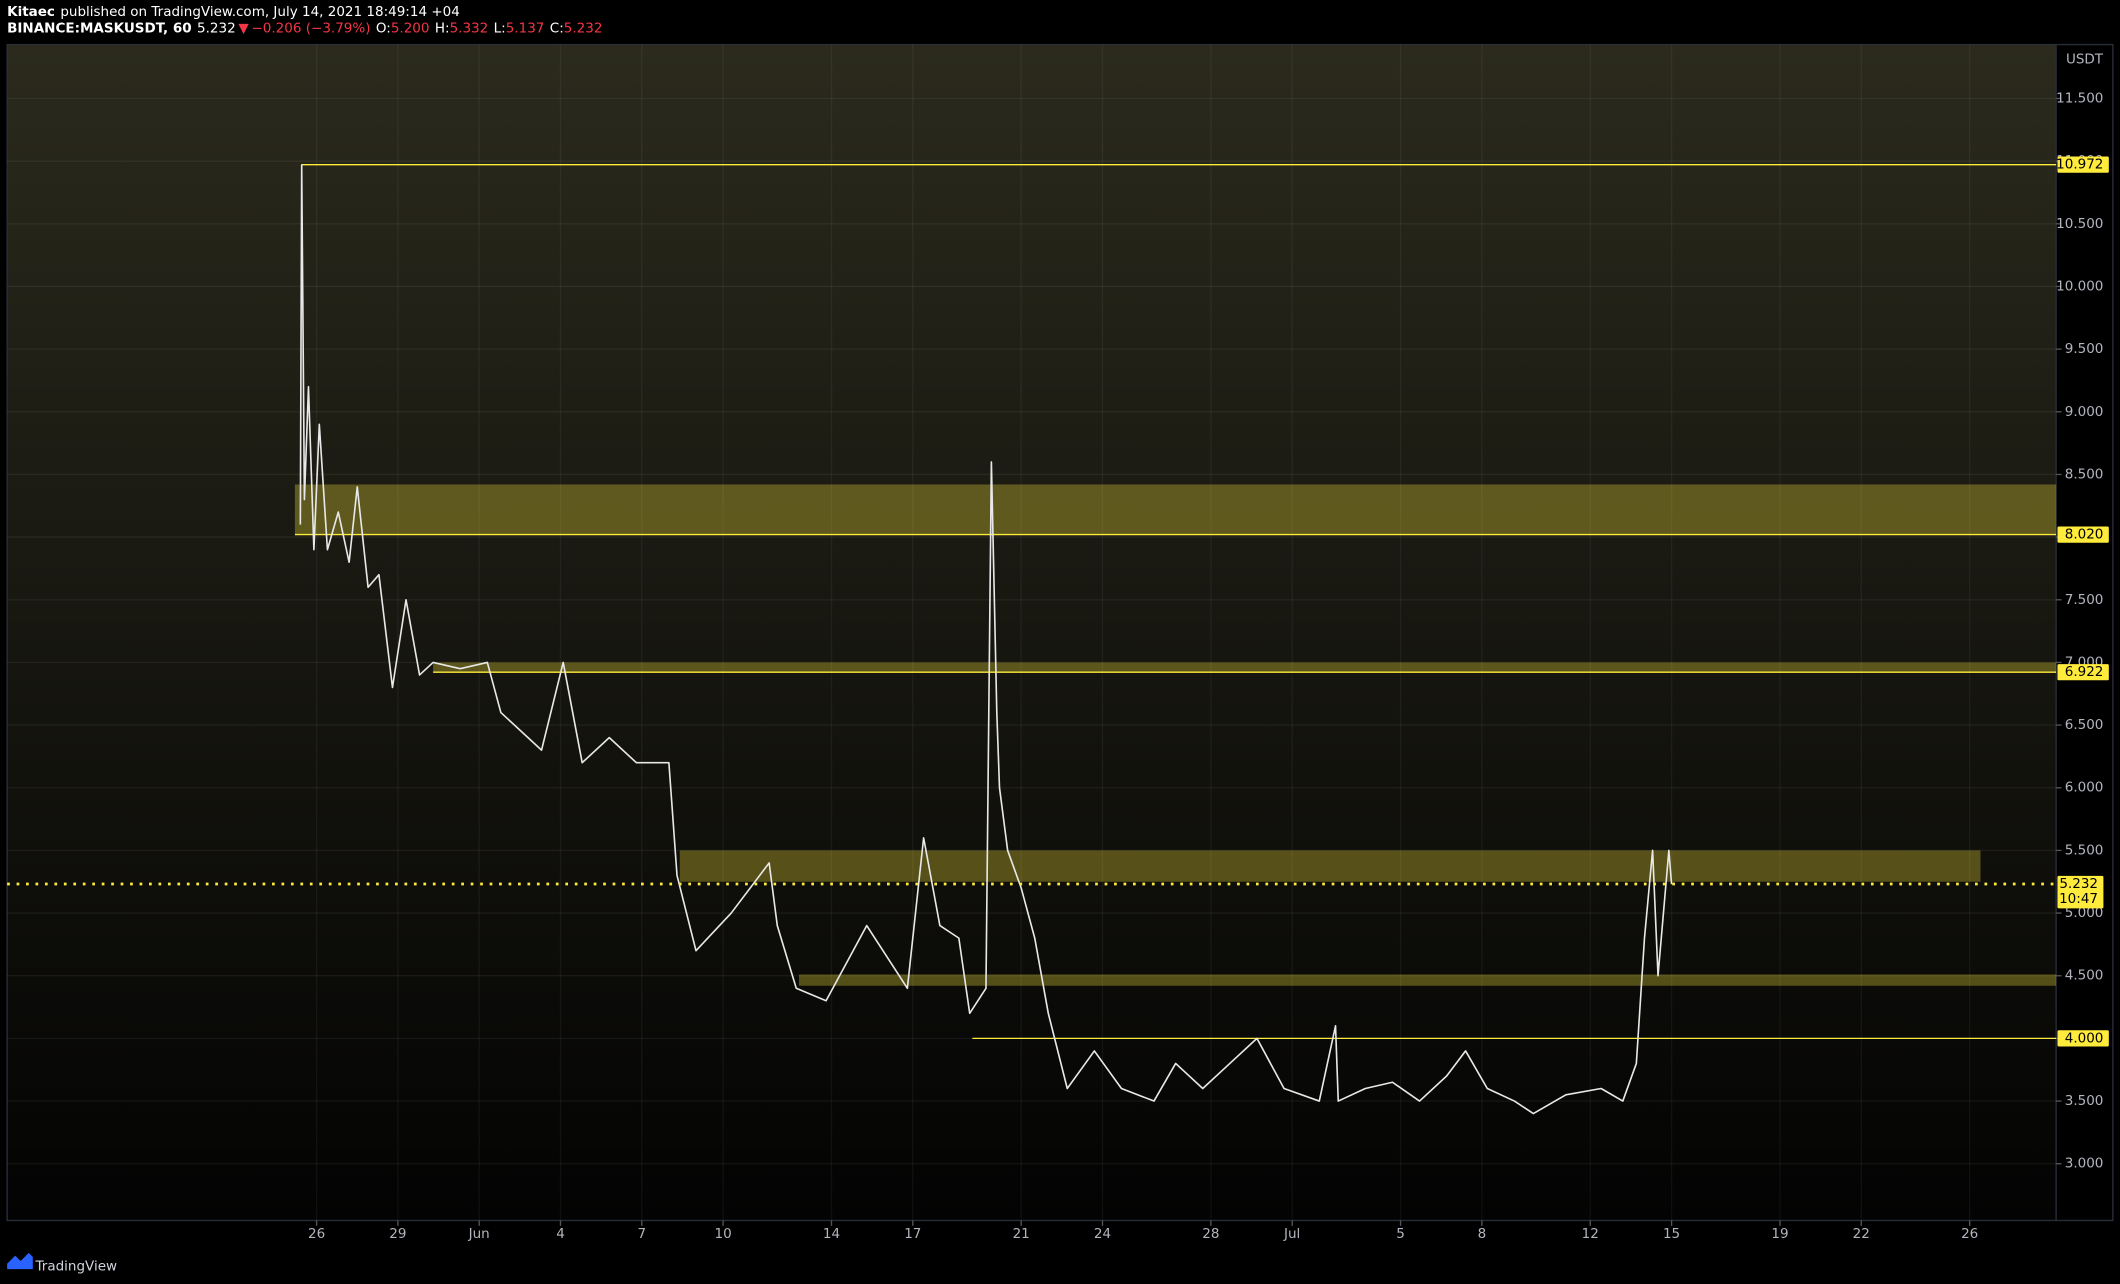 This screenshot has width=2120, height=1284. What do you see at coordinates (1400, 1234) in the screenshot?
I see `x-tick-label: 5` at bounding box center [1400, 1234].